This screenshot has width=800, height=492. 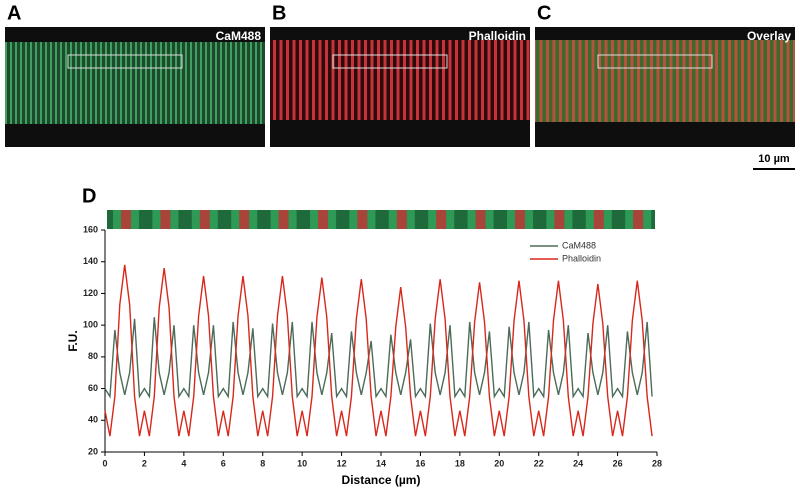 What do you see at coordinates (93, 388) in the screenshot?
I see `y-tick-label: 60` at bounding box center [93, 388].